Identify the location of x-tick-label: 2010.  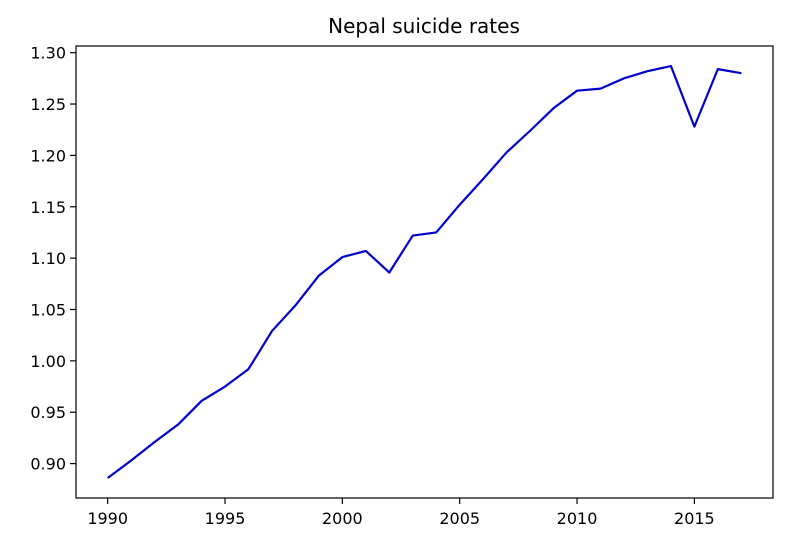
(577, 518).